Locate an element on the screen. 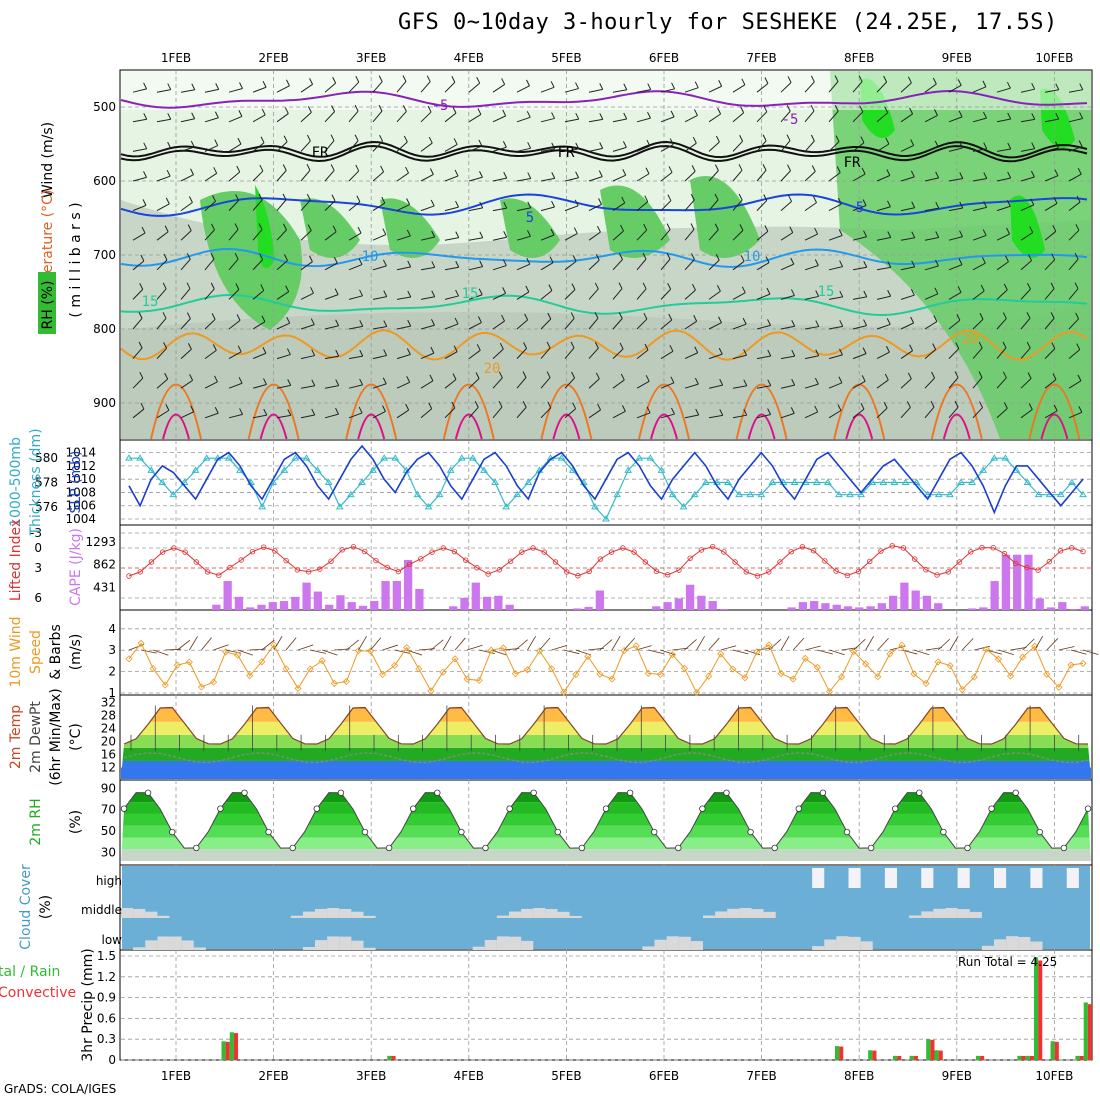  slp-ytick: 1014 is located at coordinates (80, 453).